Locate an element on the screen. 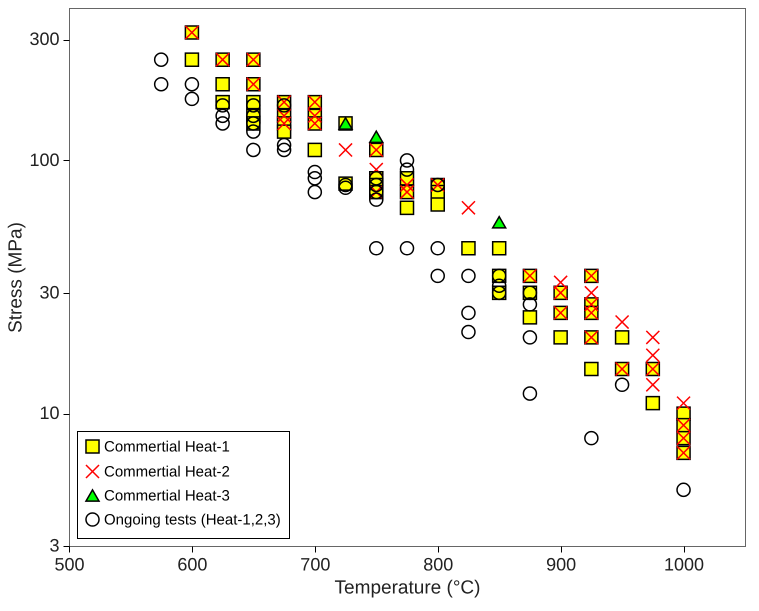 This screenshot has width=759, height=611. legend-label: Ongoing tests (Heat-1,2,3) is located at coordinates (192, 520).